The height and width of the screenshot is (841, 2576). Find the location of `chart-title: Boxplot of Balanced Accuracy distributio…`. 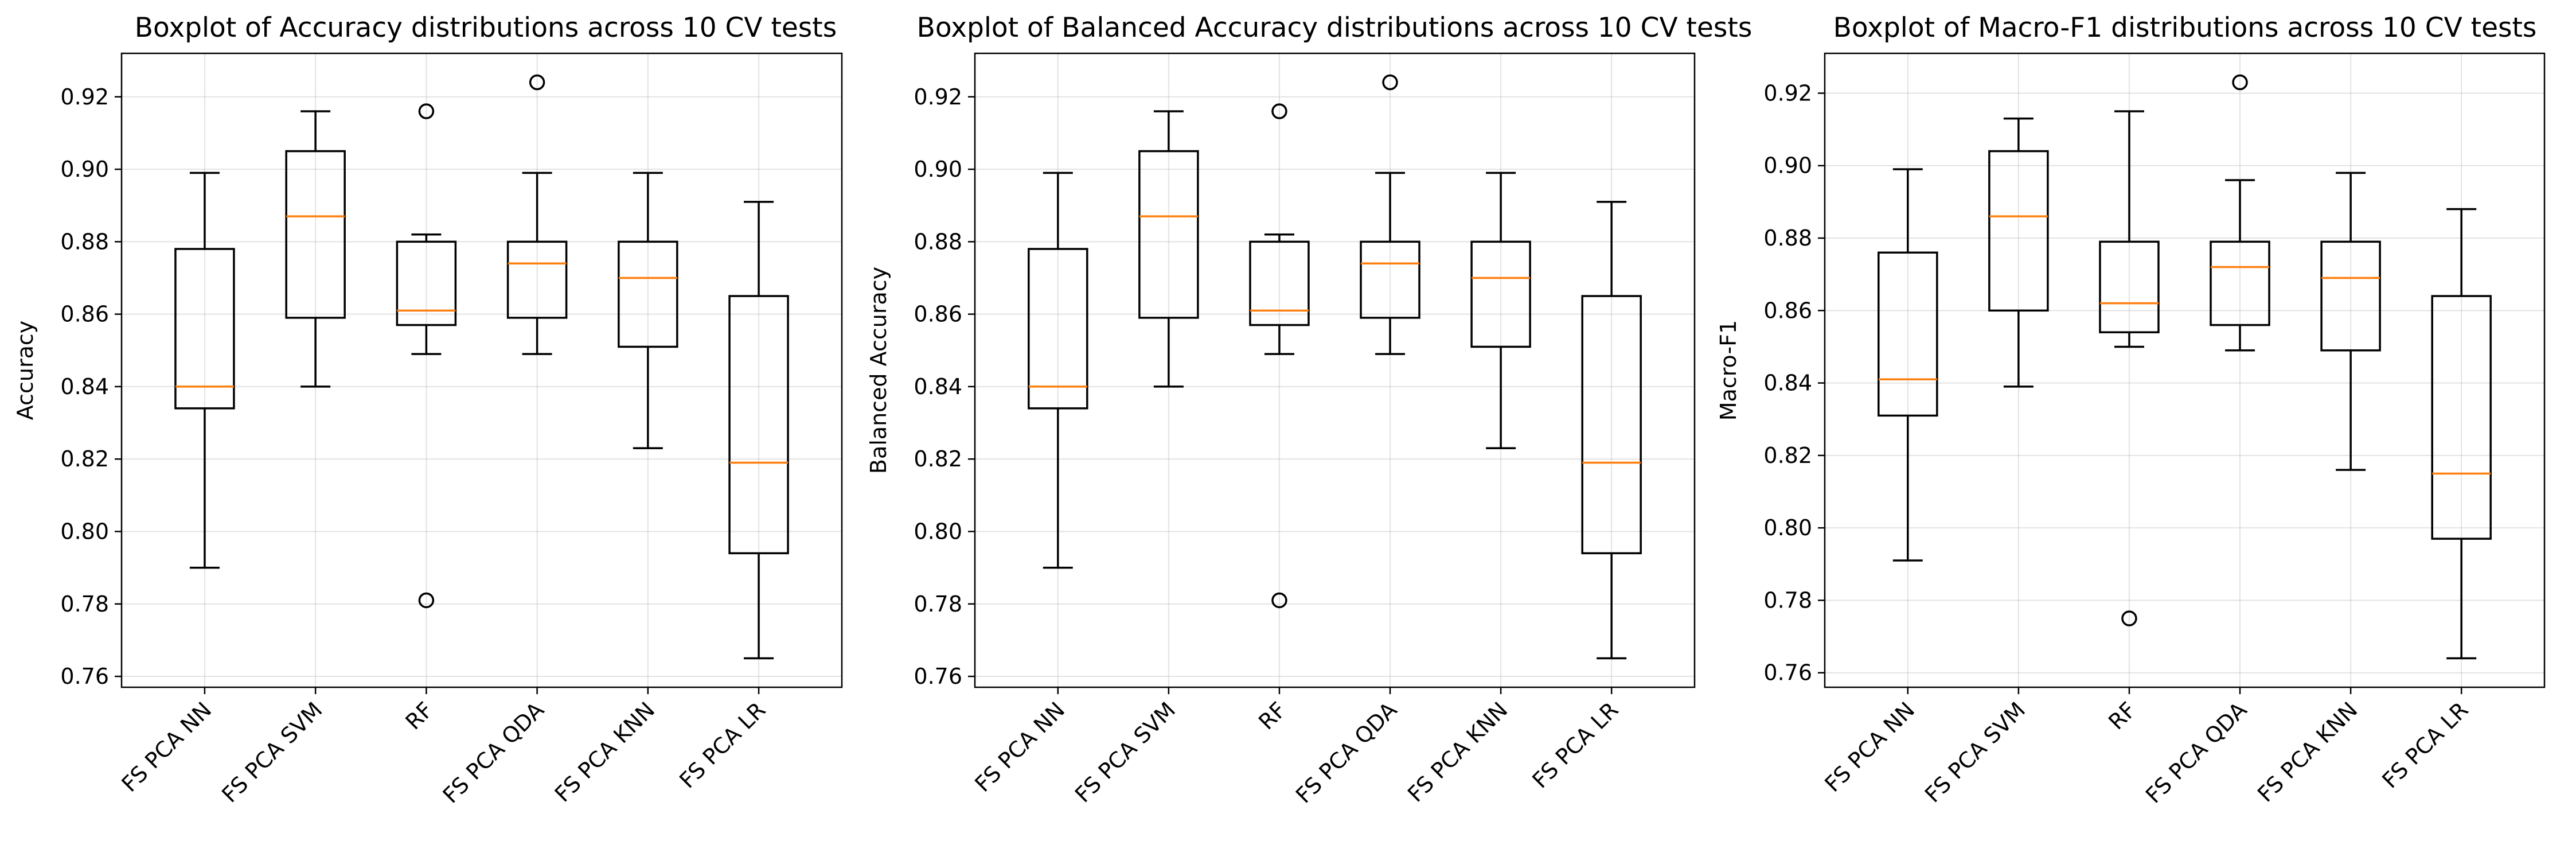

chart-title: Boxplot of Balanced Accuracy distributio… is located at coordinates (1335, 28).